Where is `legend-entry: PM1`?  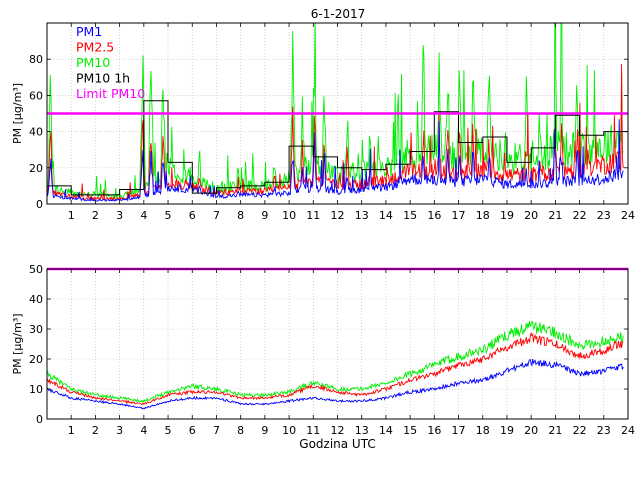
legend-entry: PM1 is located at coordinates (89, 31).